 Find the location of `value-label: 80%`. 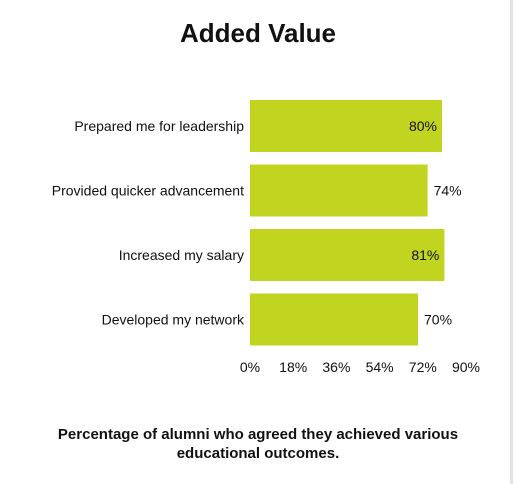

value-label: 80% is located at coordinates (423, 126).